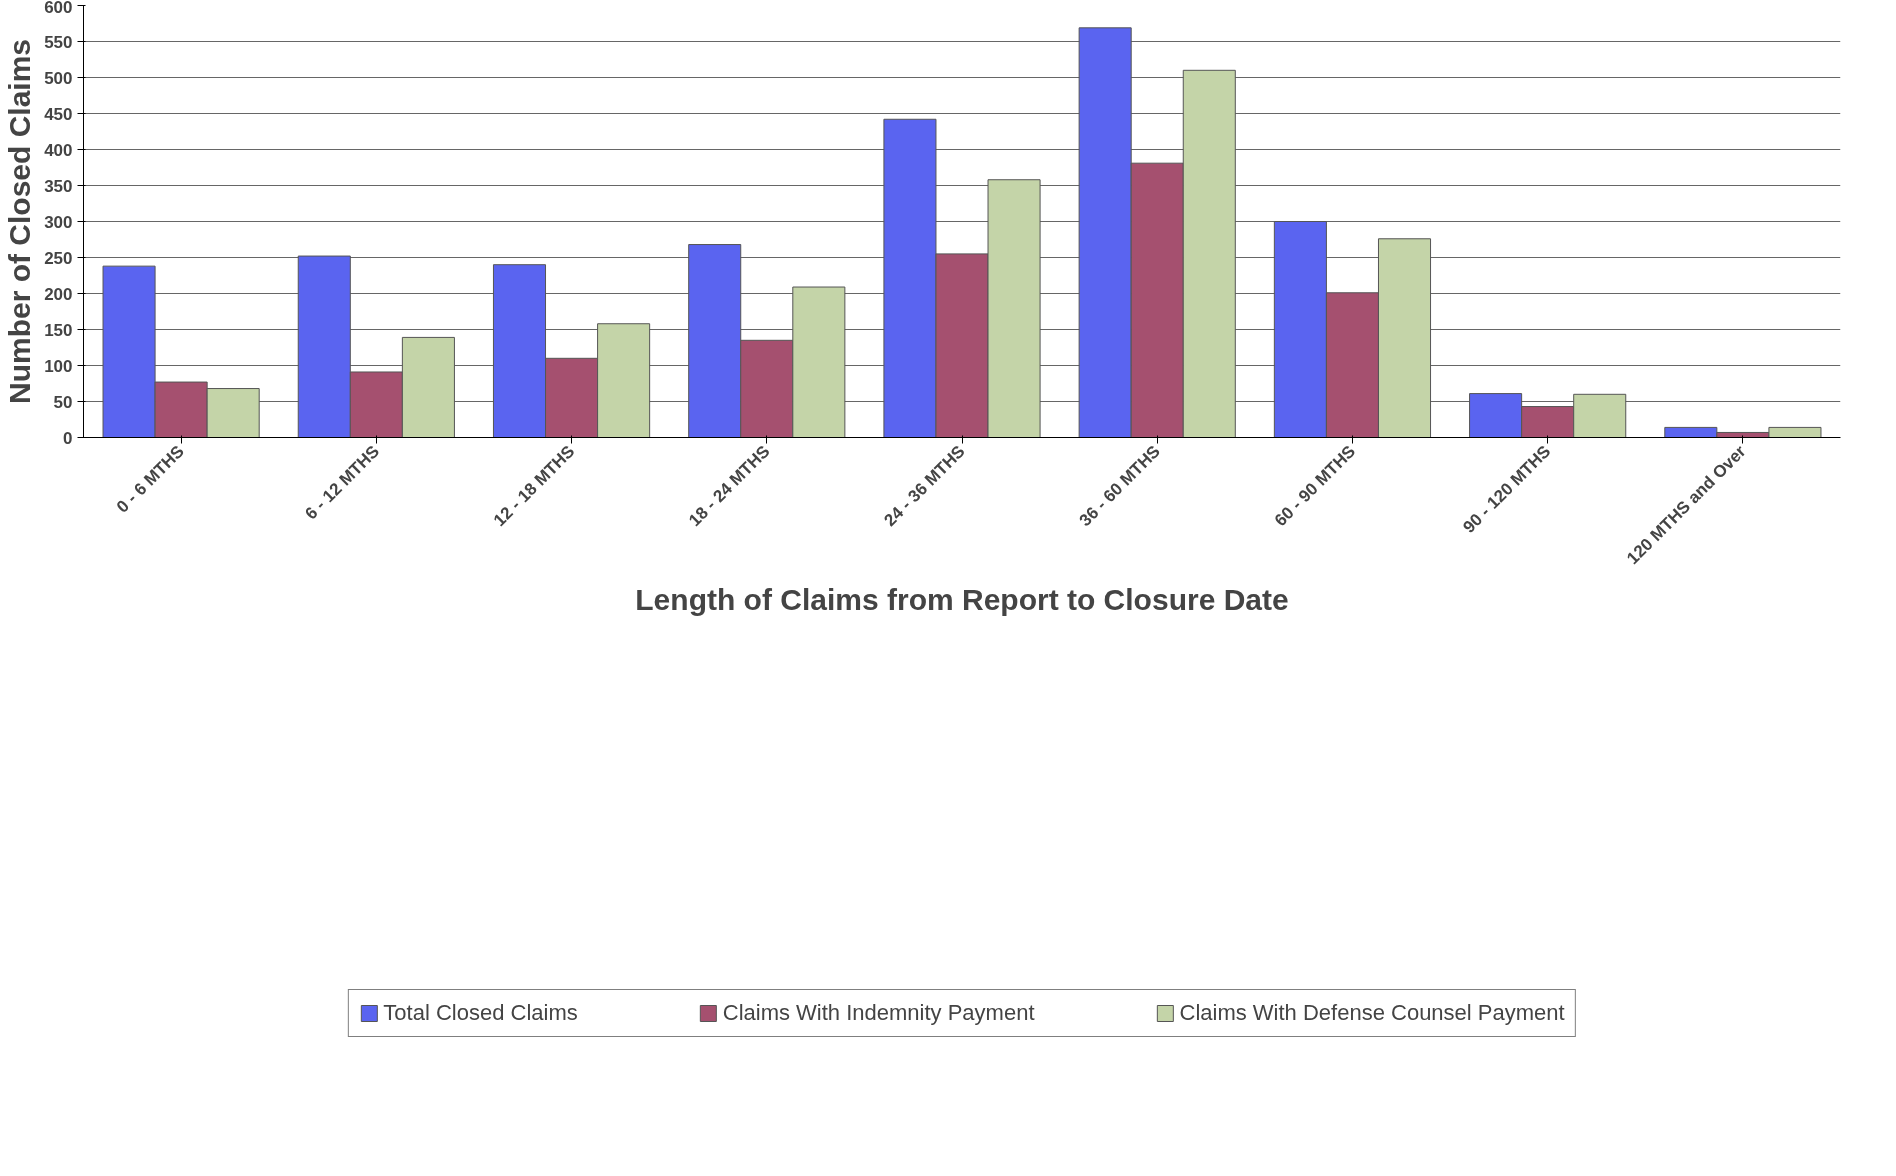 The image size is (1896, 1176). I want to click on y-tick-label: 300, so click(58, 222).